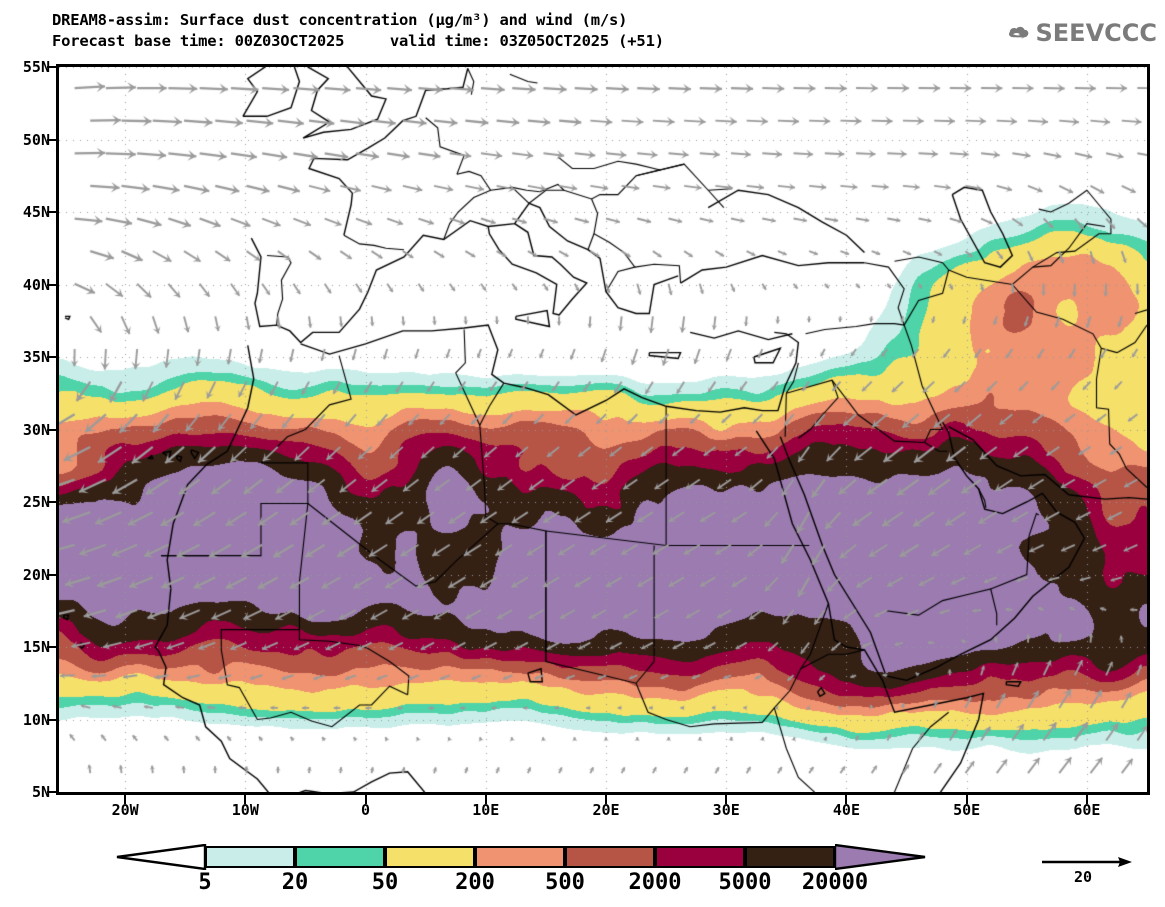  What do you see at coordinates (1096, 33) in the screenshot?
I see `logo-text: SEEVCCC` at bounding box center [1096, 33].